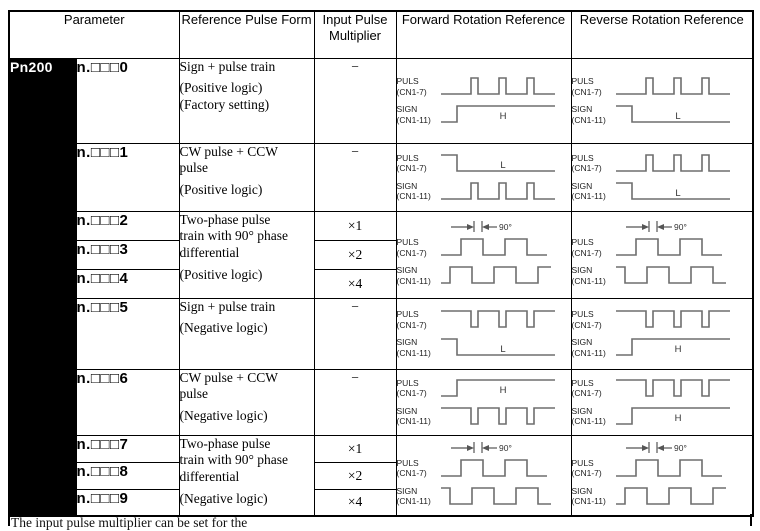 The image size is (760, 531). Describe the element at coordinates (483, 402) in the screenshot. I see `forward-waveform-cell: PULS (CN1-7) H SIGN (CN1-11)` at that location.